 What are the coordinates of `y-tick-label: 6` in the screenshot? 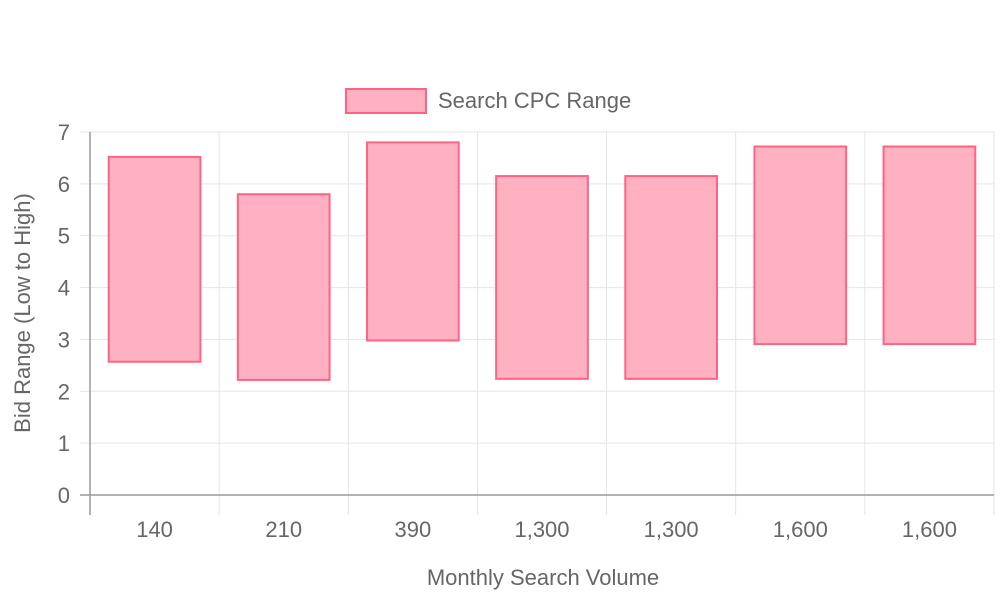 It's located at (64, 184).